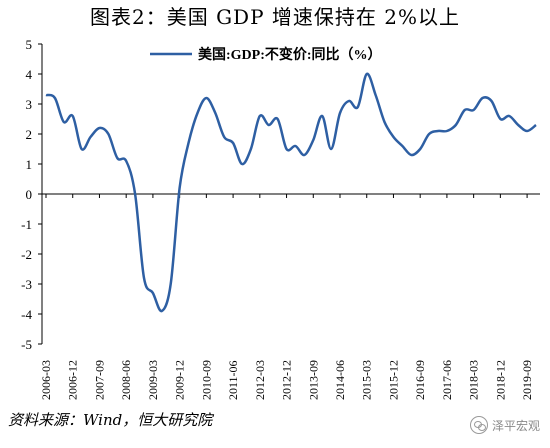 This screenshot has width=550, height=448. I want to click on x-tick-label: 2009-12, so click(180, 380).